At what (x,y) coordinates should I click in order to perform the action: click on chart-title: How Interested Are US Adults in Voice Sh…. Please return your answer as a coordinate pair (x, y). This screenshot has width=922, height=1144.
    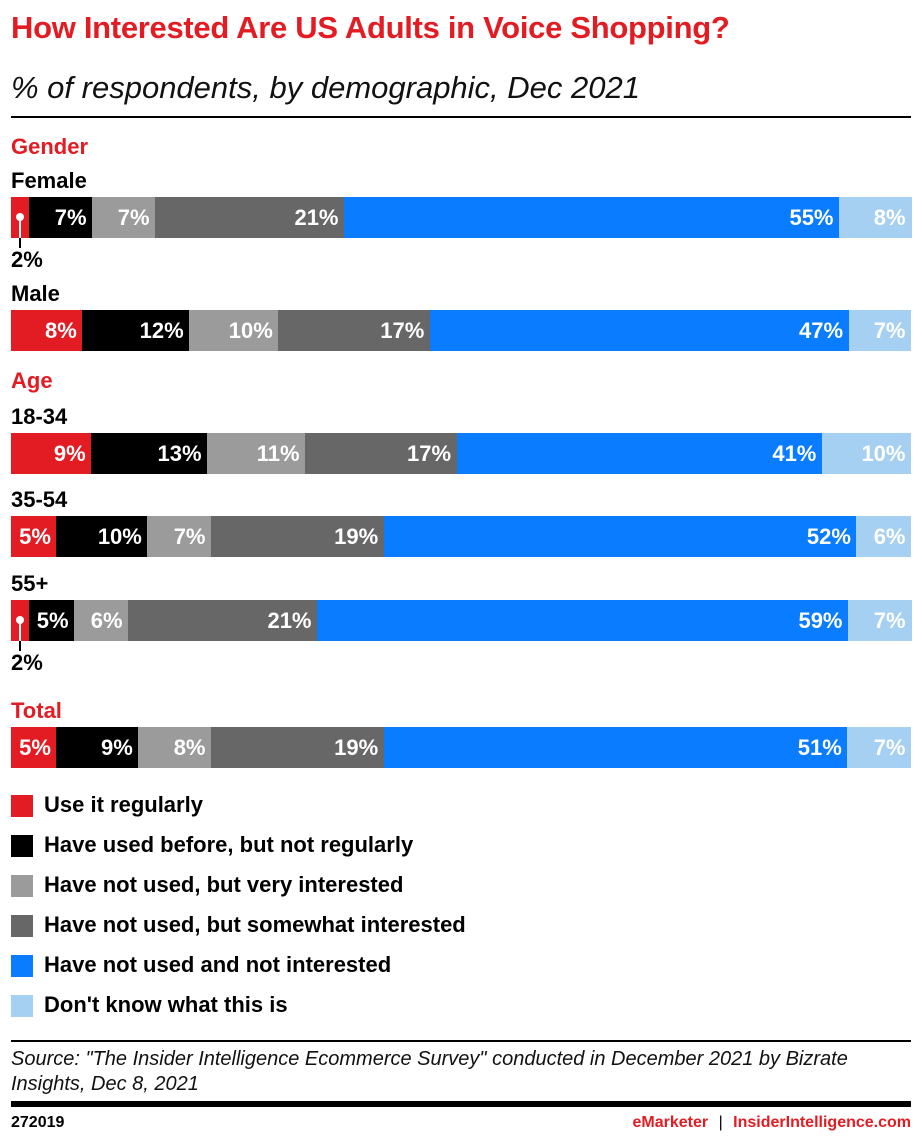
    Looking at the image, I should click on (370, 27).